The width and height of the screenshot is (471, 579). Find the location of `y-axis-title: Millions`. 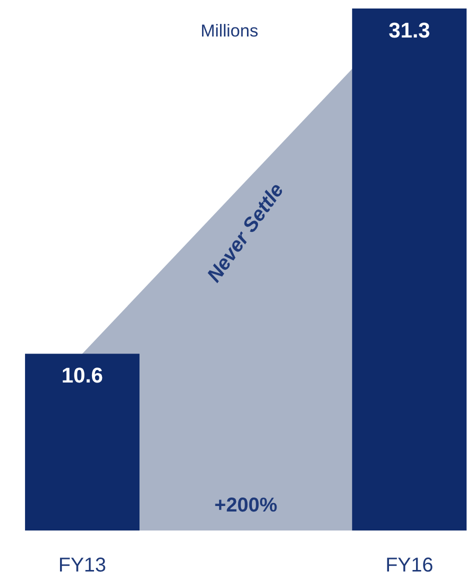

y-axis-title: Millions is located at coordinates (229, 30).